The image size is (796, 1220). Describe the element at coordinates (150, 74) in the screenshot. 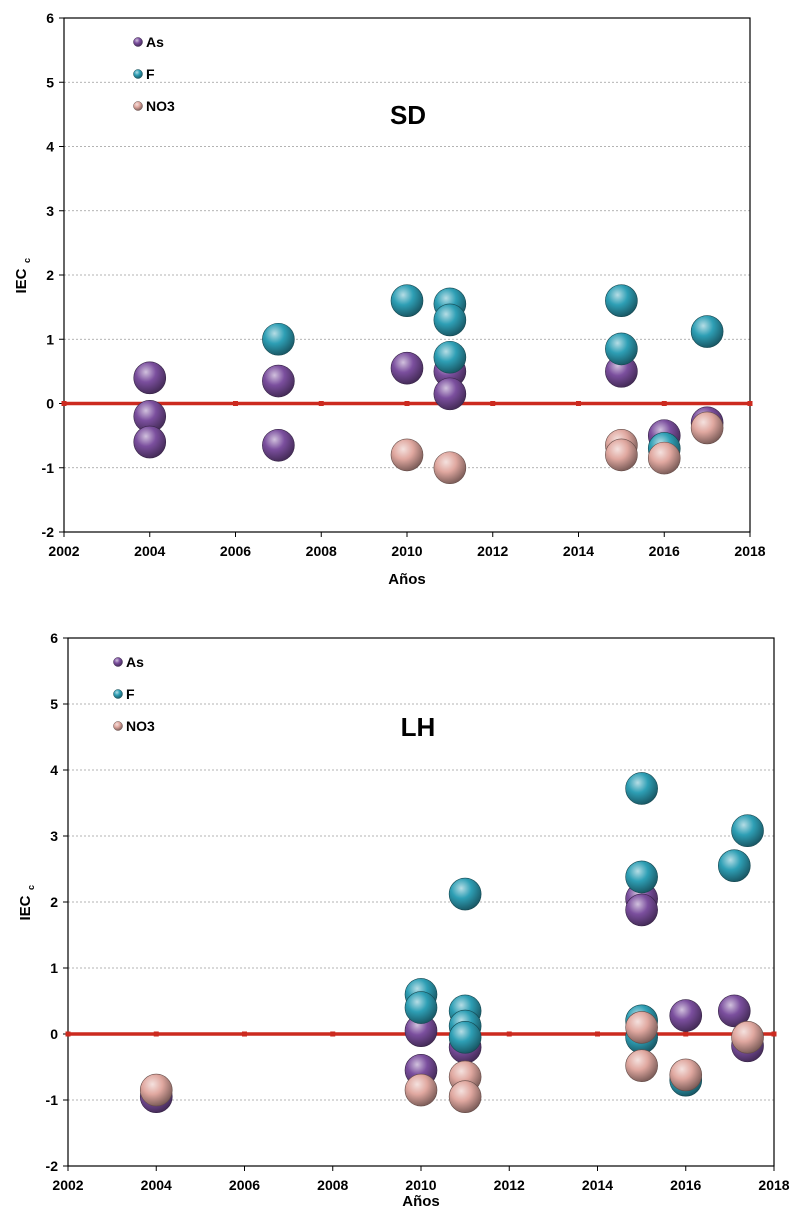

I see `legend-label-f: F` at that location.